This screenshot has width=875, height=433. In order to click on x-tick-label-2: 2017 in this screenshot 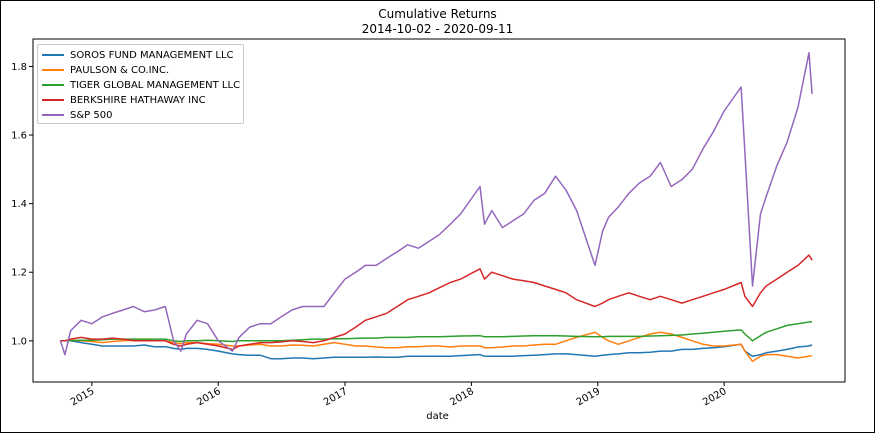, I will do `click(336, 397)`.